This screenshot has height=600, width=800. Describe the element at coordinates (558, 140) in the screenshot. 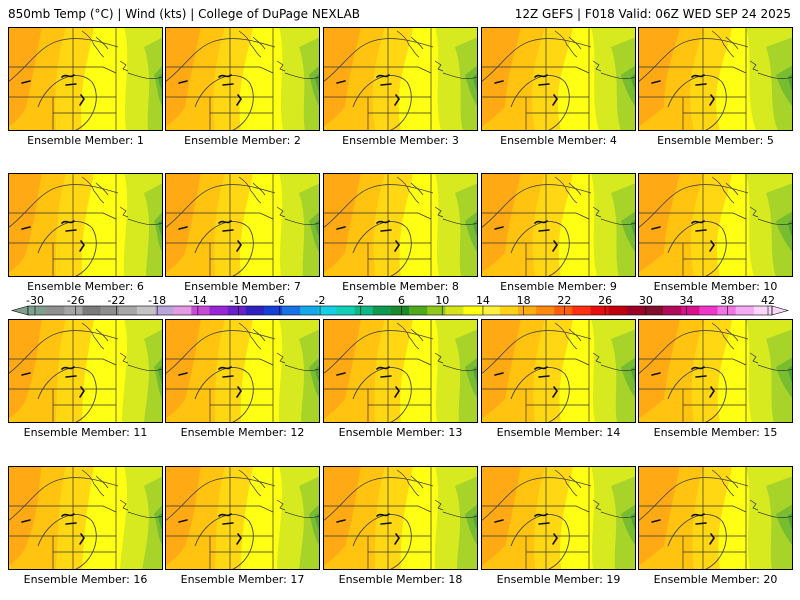

I see `ensemble-member-label: Ensemble Member: 4` at that location.